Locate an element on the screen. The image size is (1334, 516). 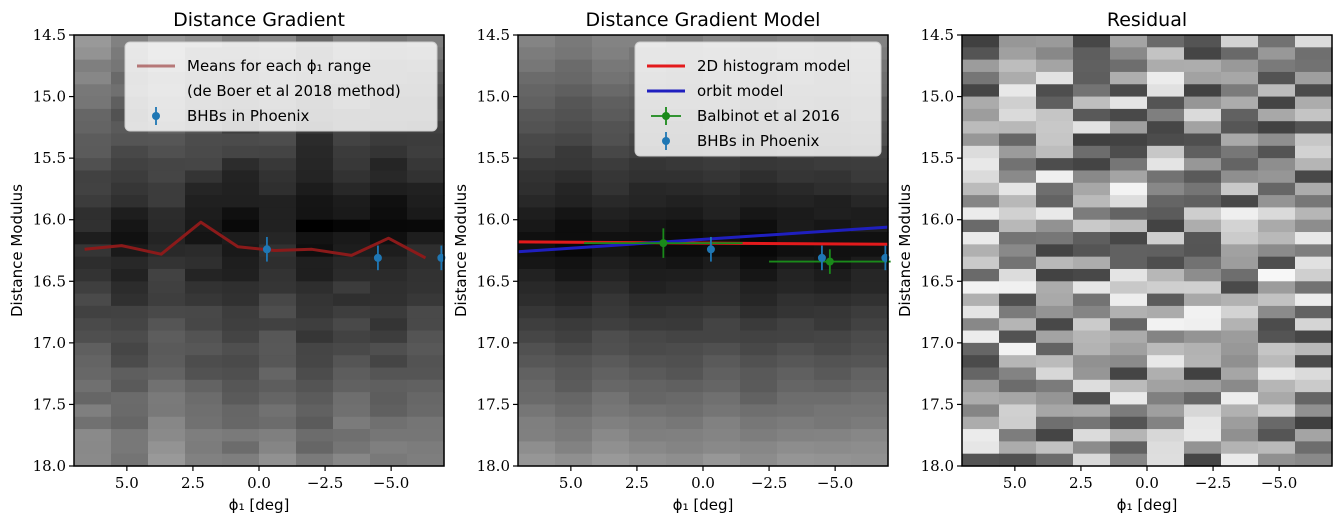
x-tick-label: −2.5 is located at coordinates (325, 483).